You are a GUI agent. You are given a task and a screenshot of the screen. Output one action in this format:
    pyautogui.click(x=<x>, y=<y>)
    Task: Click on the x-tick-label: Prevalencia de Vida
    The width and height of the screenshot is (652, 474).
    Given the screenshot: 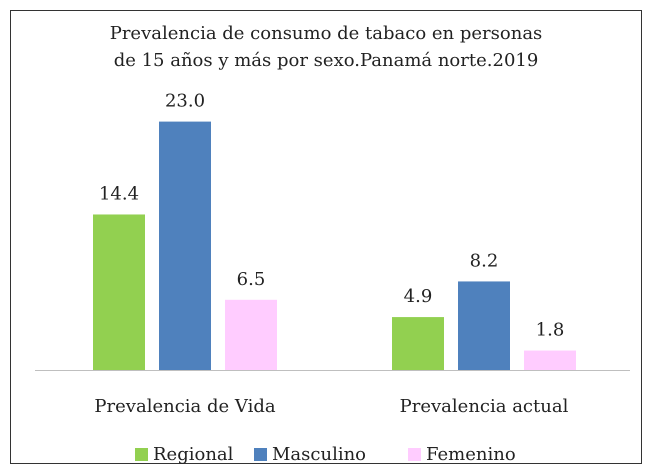 What is the action you would take?
    pyautogui.click(x=184, y=406)
    